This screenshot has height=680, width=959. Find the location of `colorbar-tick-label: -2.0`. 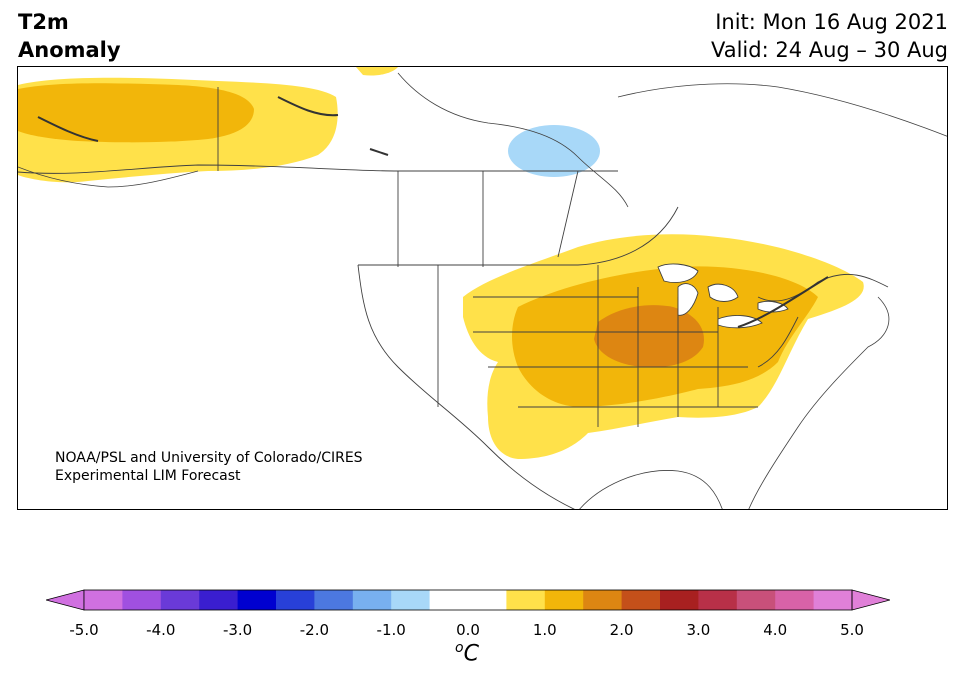

colorbar-tick-label: -2.0 is located at coordinates (314, 630).